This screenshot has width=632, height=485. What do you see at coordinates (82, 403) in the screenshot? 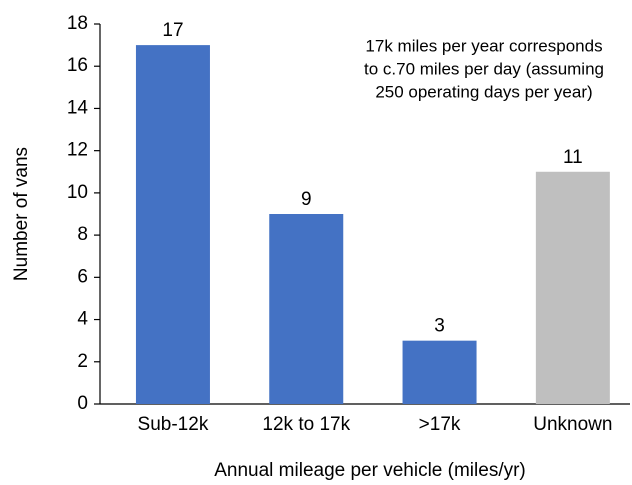
I see `y-tick-label: 0` at bounding box center [82, 403].